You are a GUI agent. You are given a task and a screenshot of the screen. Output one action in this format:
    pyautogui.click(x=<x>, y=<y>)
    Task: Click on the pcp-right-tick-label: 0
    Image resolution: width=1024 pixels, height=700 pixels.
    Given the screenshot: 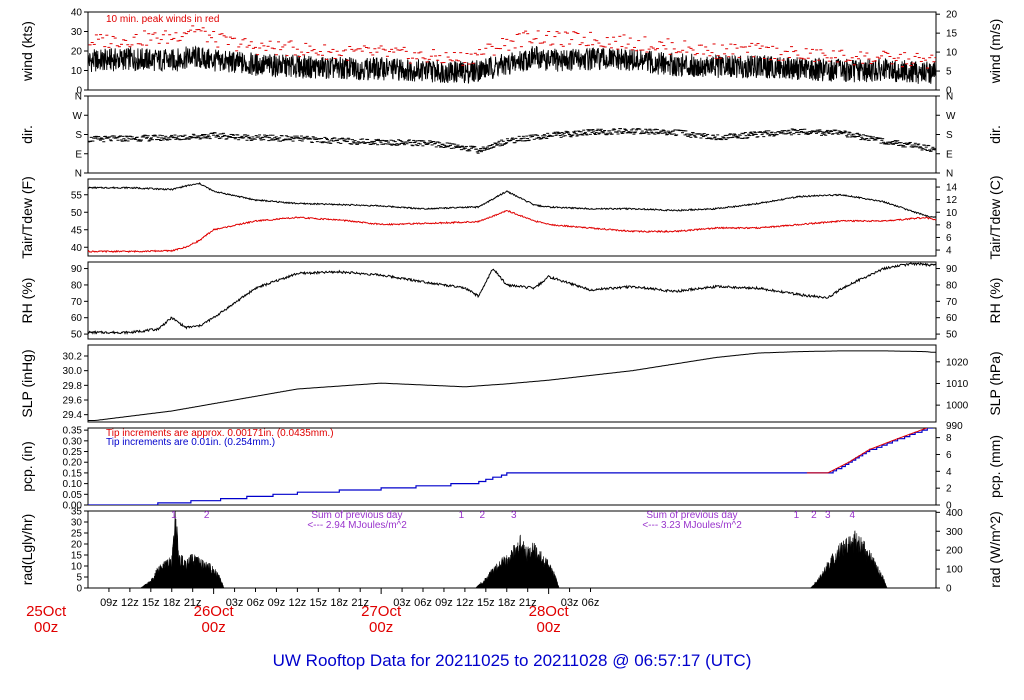 What is the action you would take?
    pyautogui.click(x=949, y=506)
    